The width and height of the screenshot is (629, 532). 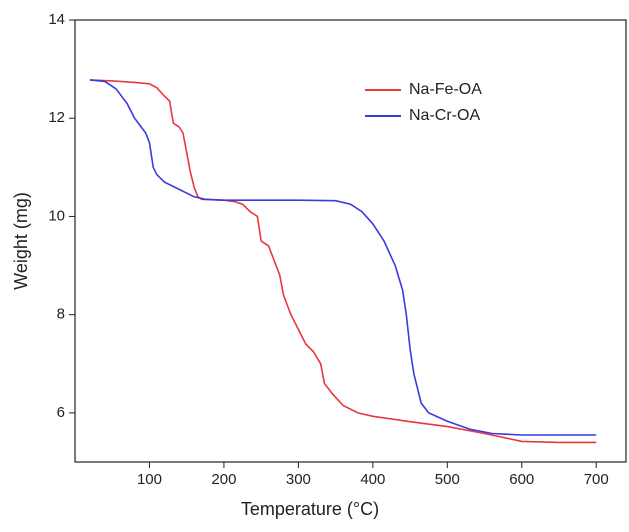 I want to click on y-tick-label: 14, so click(x=56, y=19).